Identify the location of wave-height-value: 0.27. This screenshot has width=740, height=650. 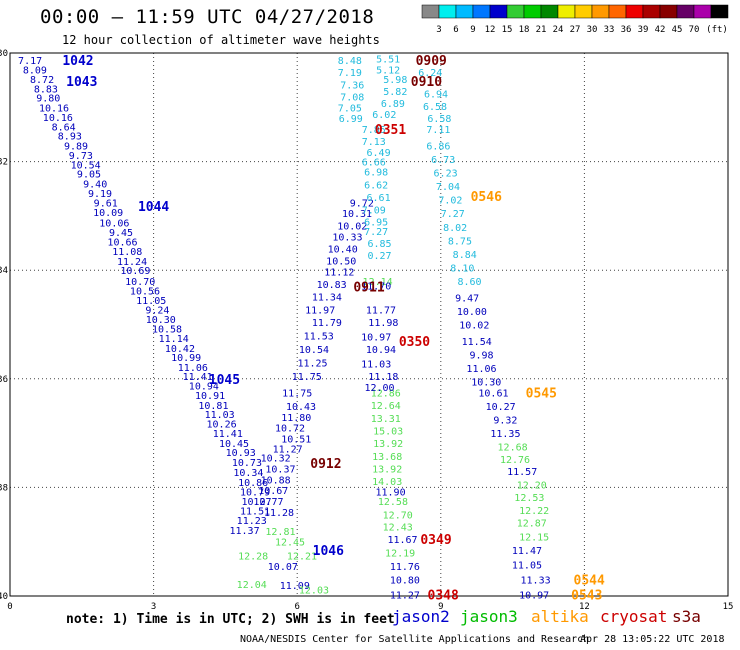
(379, 256).